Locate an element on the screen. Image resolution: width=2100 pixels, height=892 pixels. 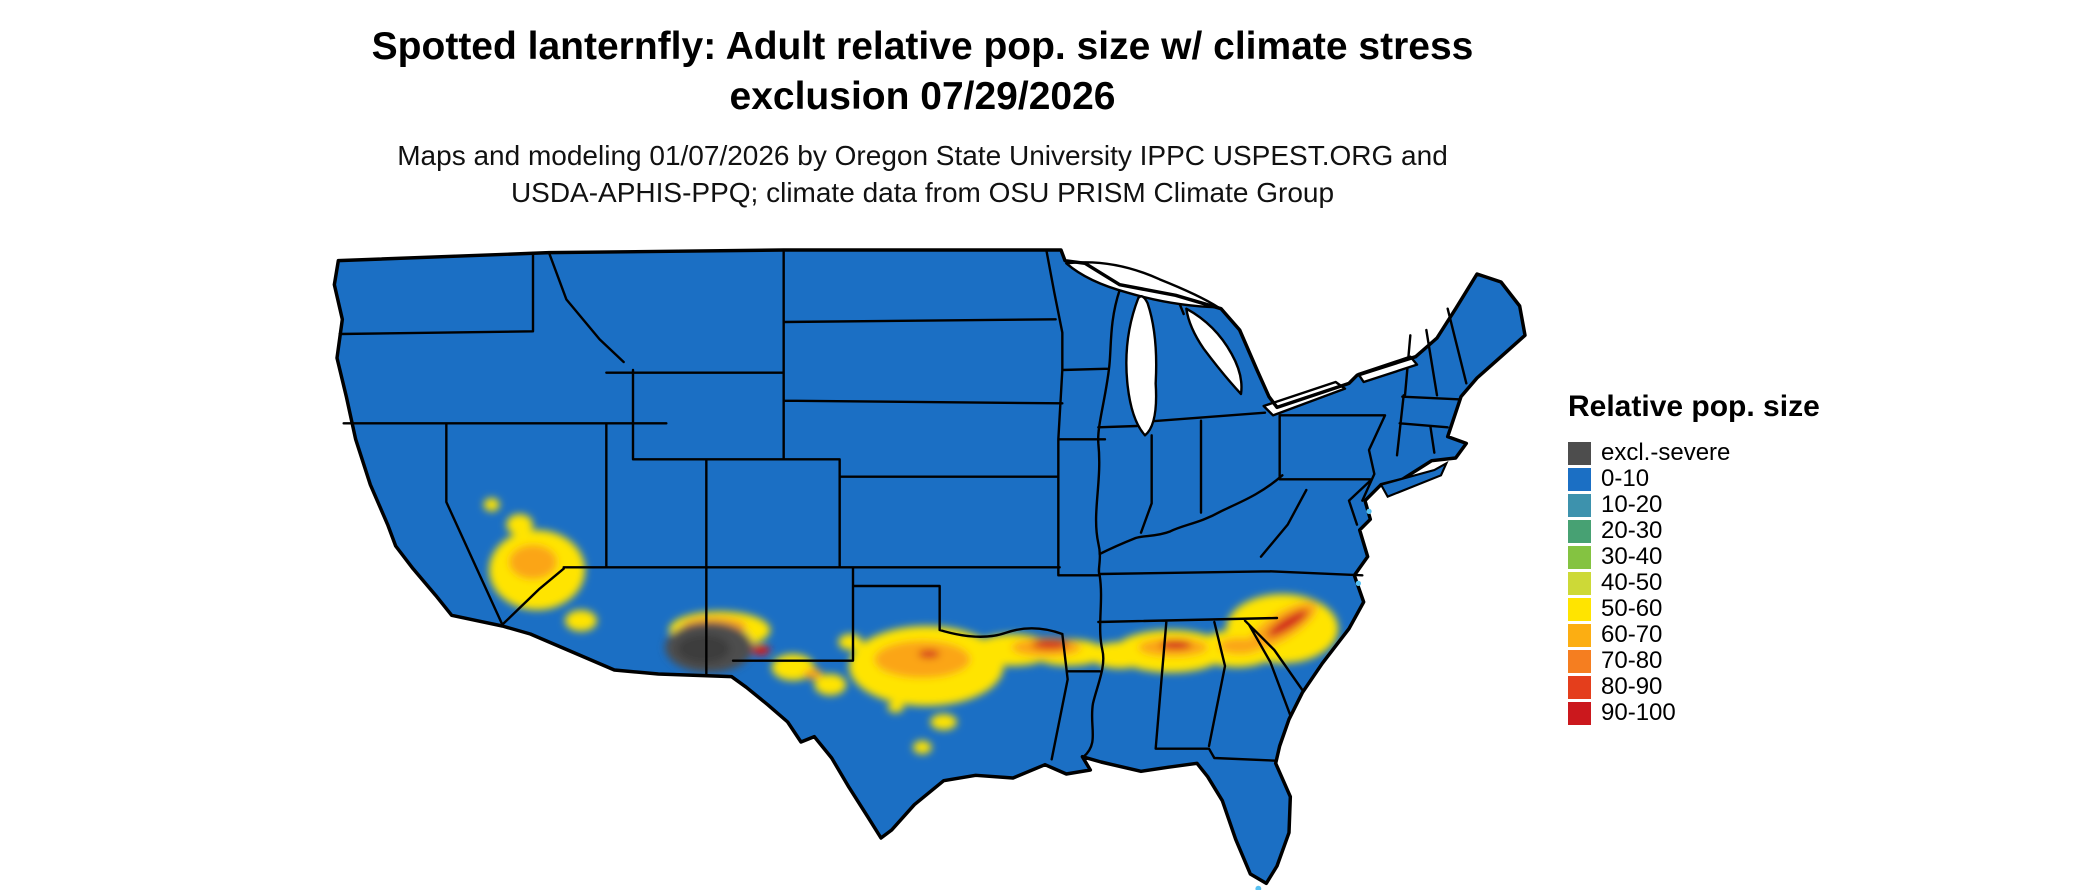
legend-item: 0-10 is located at coordinates (1694, 478).